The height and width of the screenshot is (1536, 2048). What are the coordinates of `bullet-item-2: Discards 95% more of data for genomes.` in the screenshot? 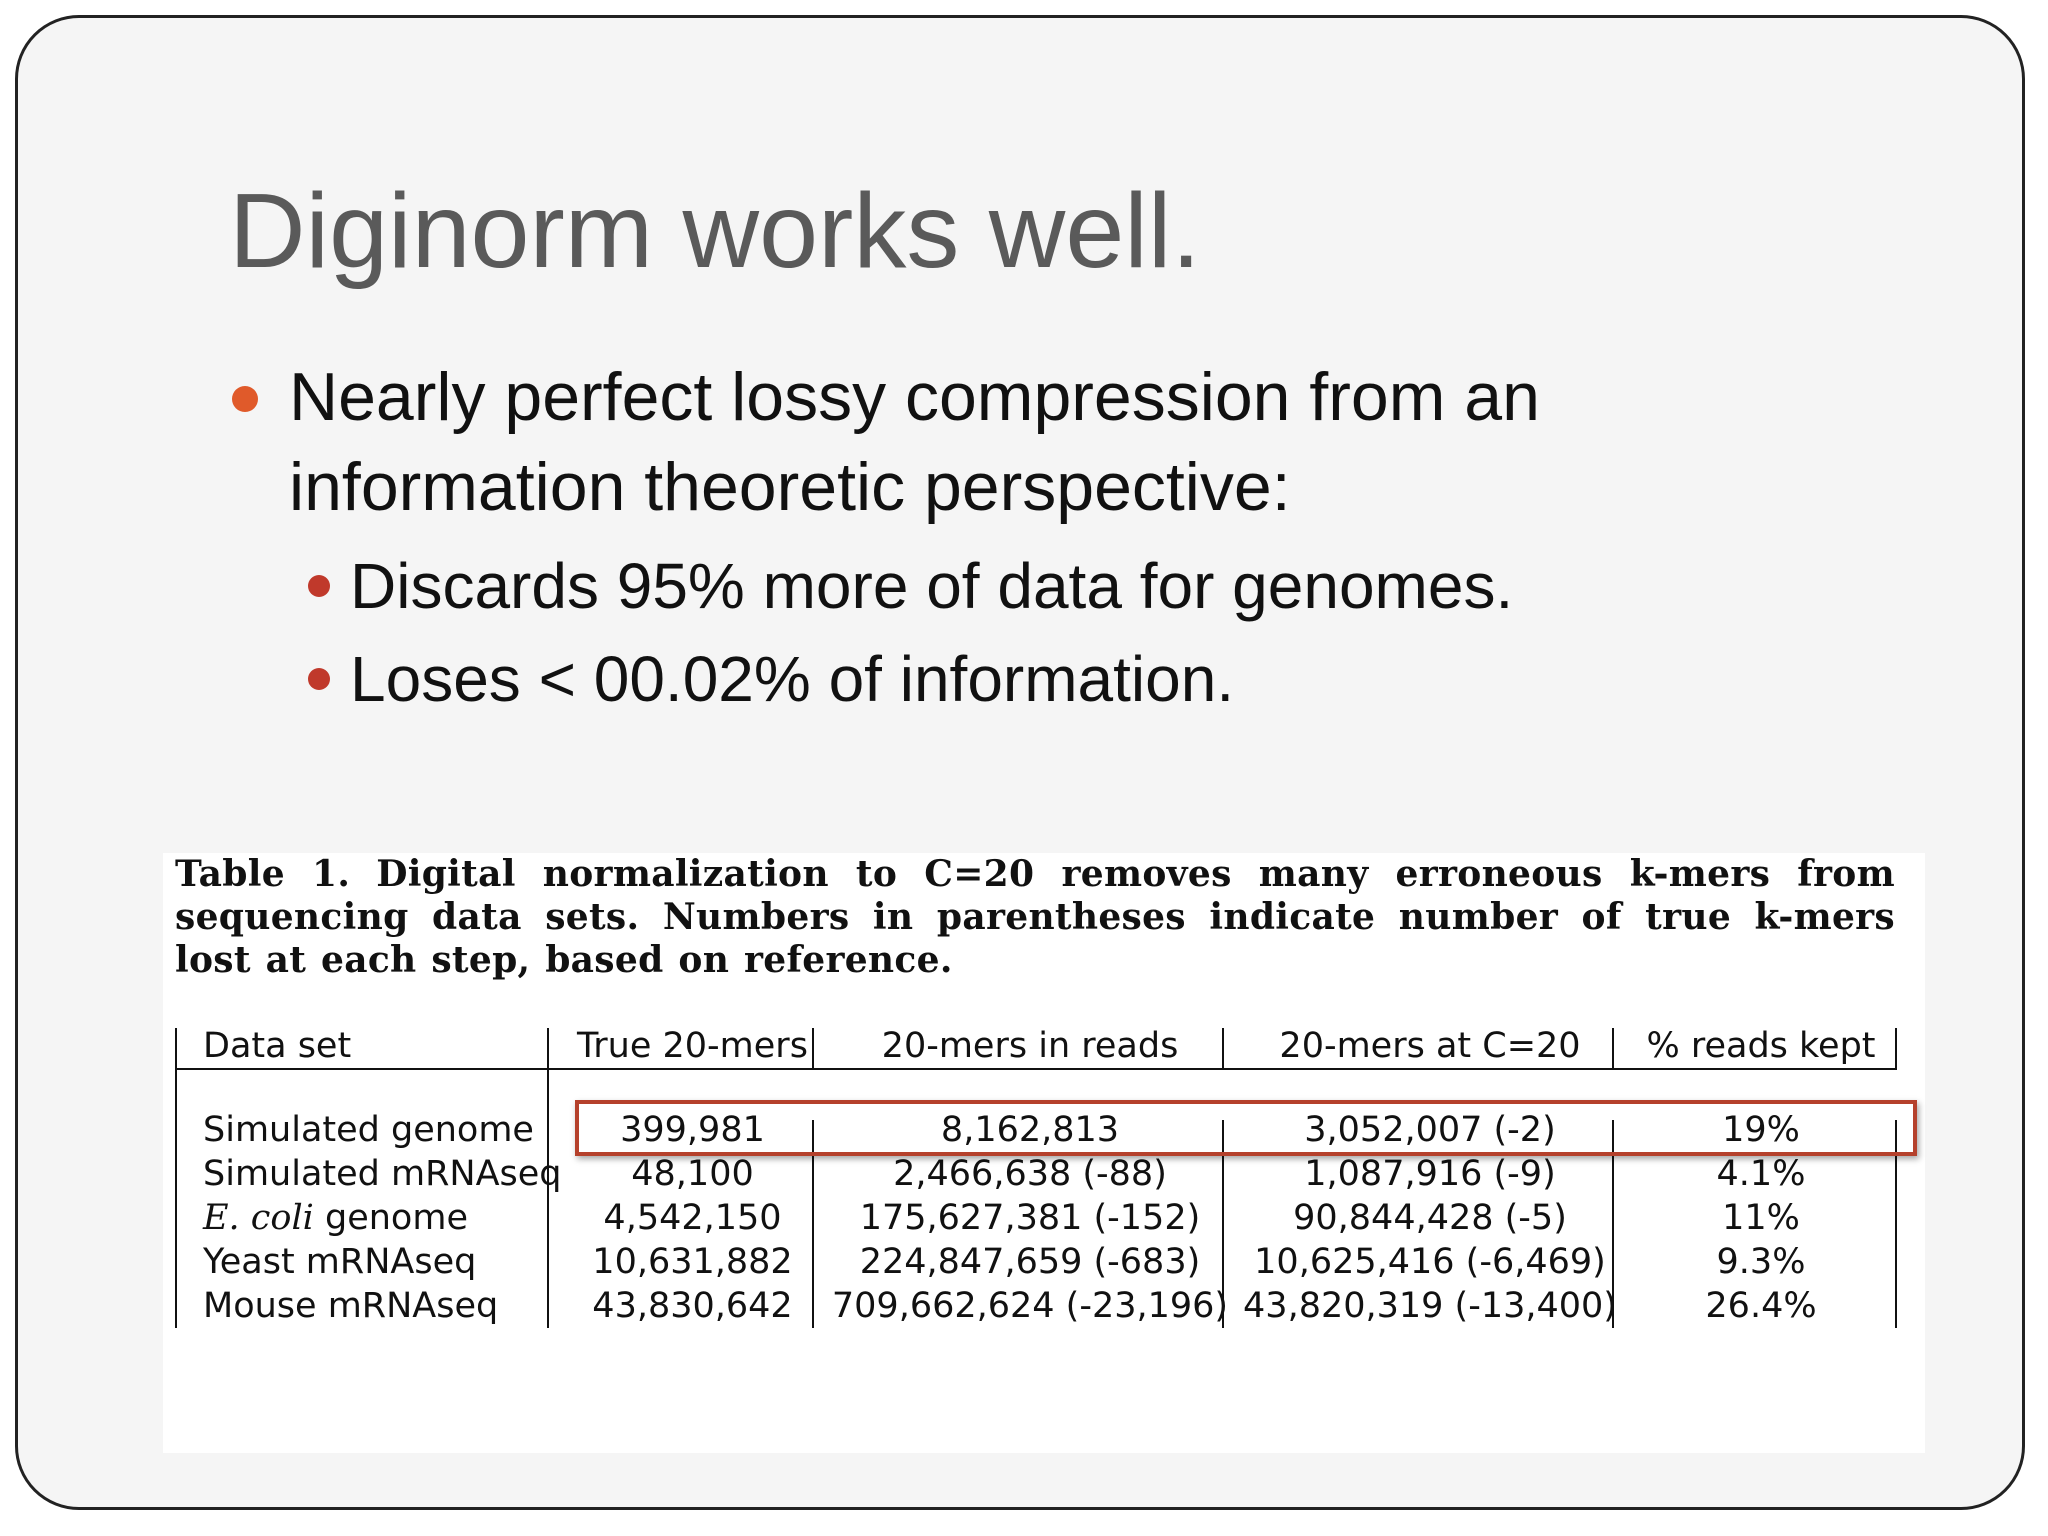 It's located at (932, 586).